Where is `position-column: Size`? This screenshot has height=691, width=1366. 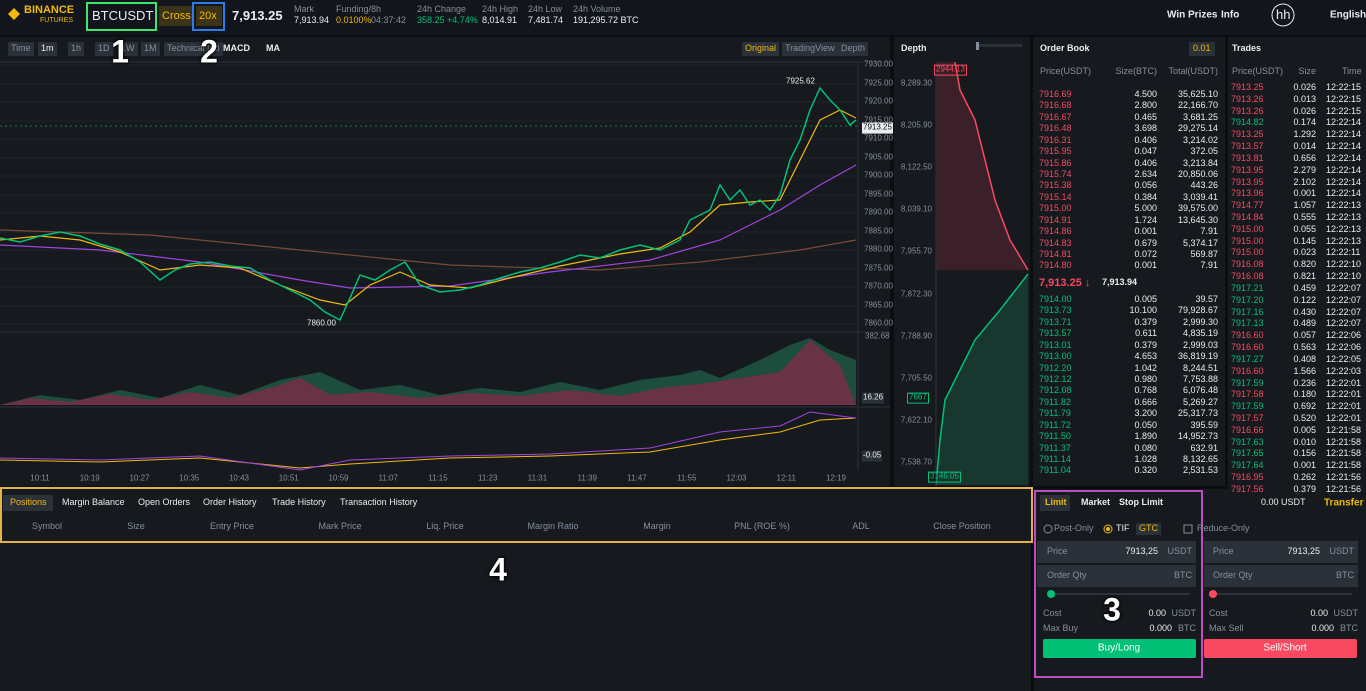
position-column: Size is located at coordinates (136, 526).